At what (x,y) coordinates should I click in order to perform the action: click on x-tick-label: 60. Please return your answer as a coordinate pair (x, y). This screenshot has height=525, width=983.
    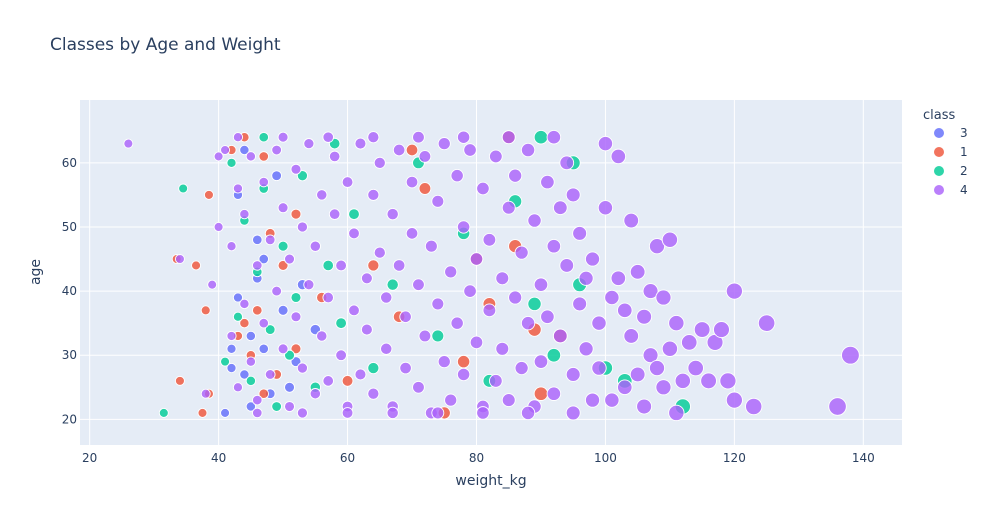
    Looking at the image, I should click on (347, 458).